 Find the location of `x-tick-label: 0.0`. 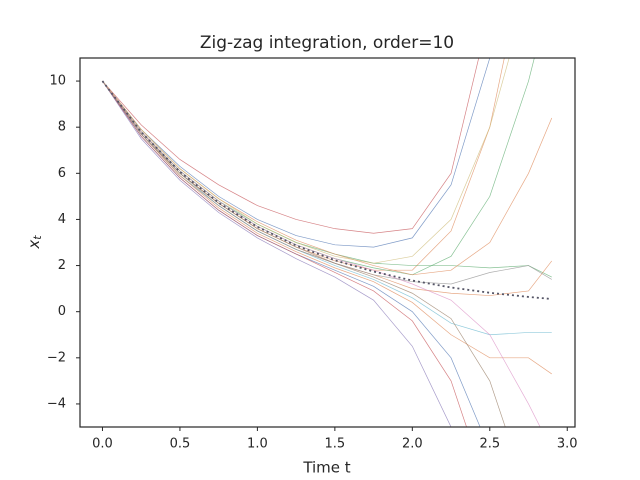

x-tick-label: 0.0 is located at coordinates (102, 444).